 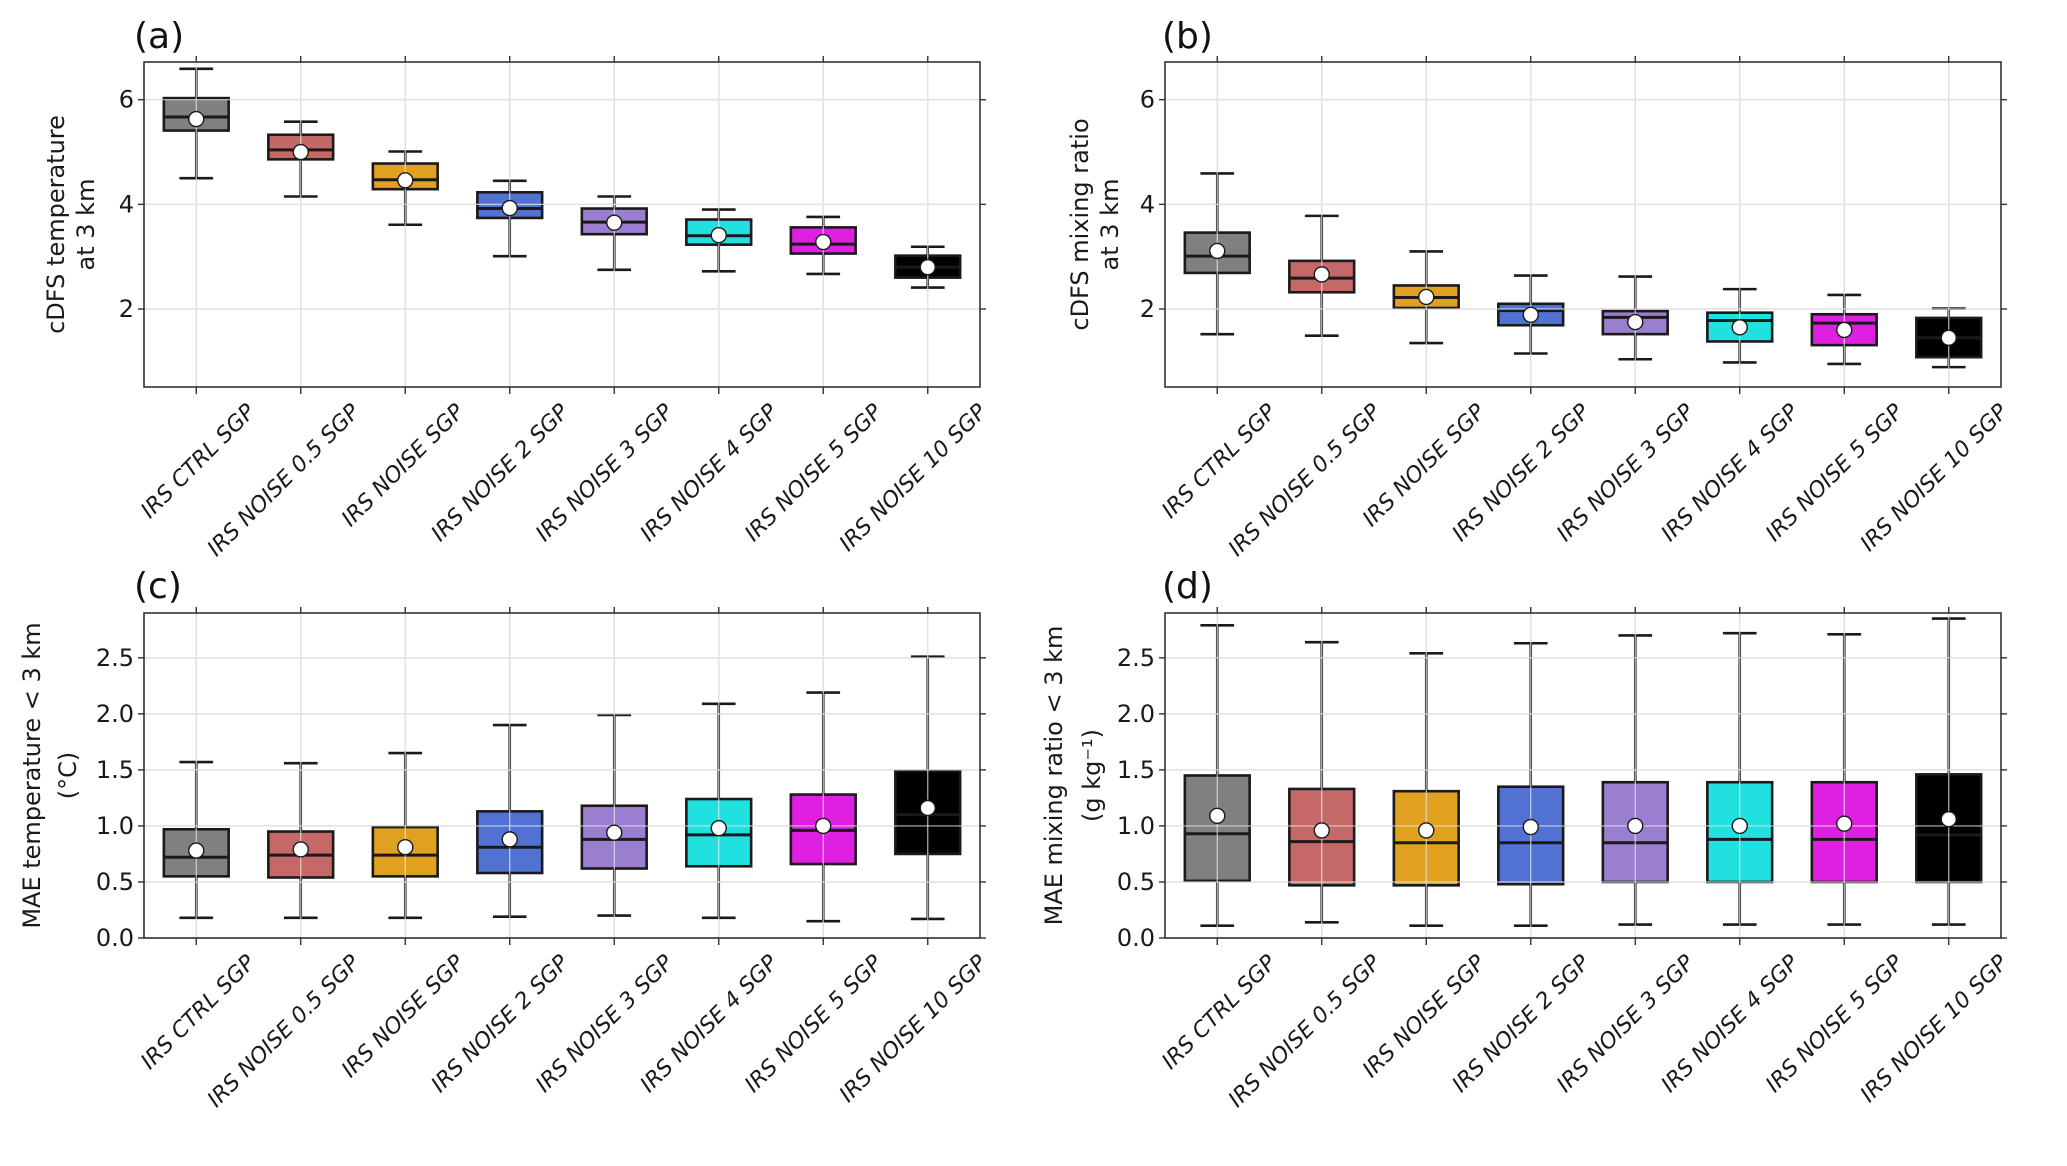 What do you see at coordinates (159, 36) in the screenshot?
I see `panel-letter: (a)` at bounding box center [159, 36].